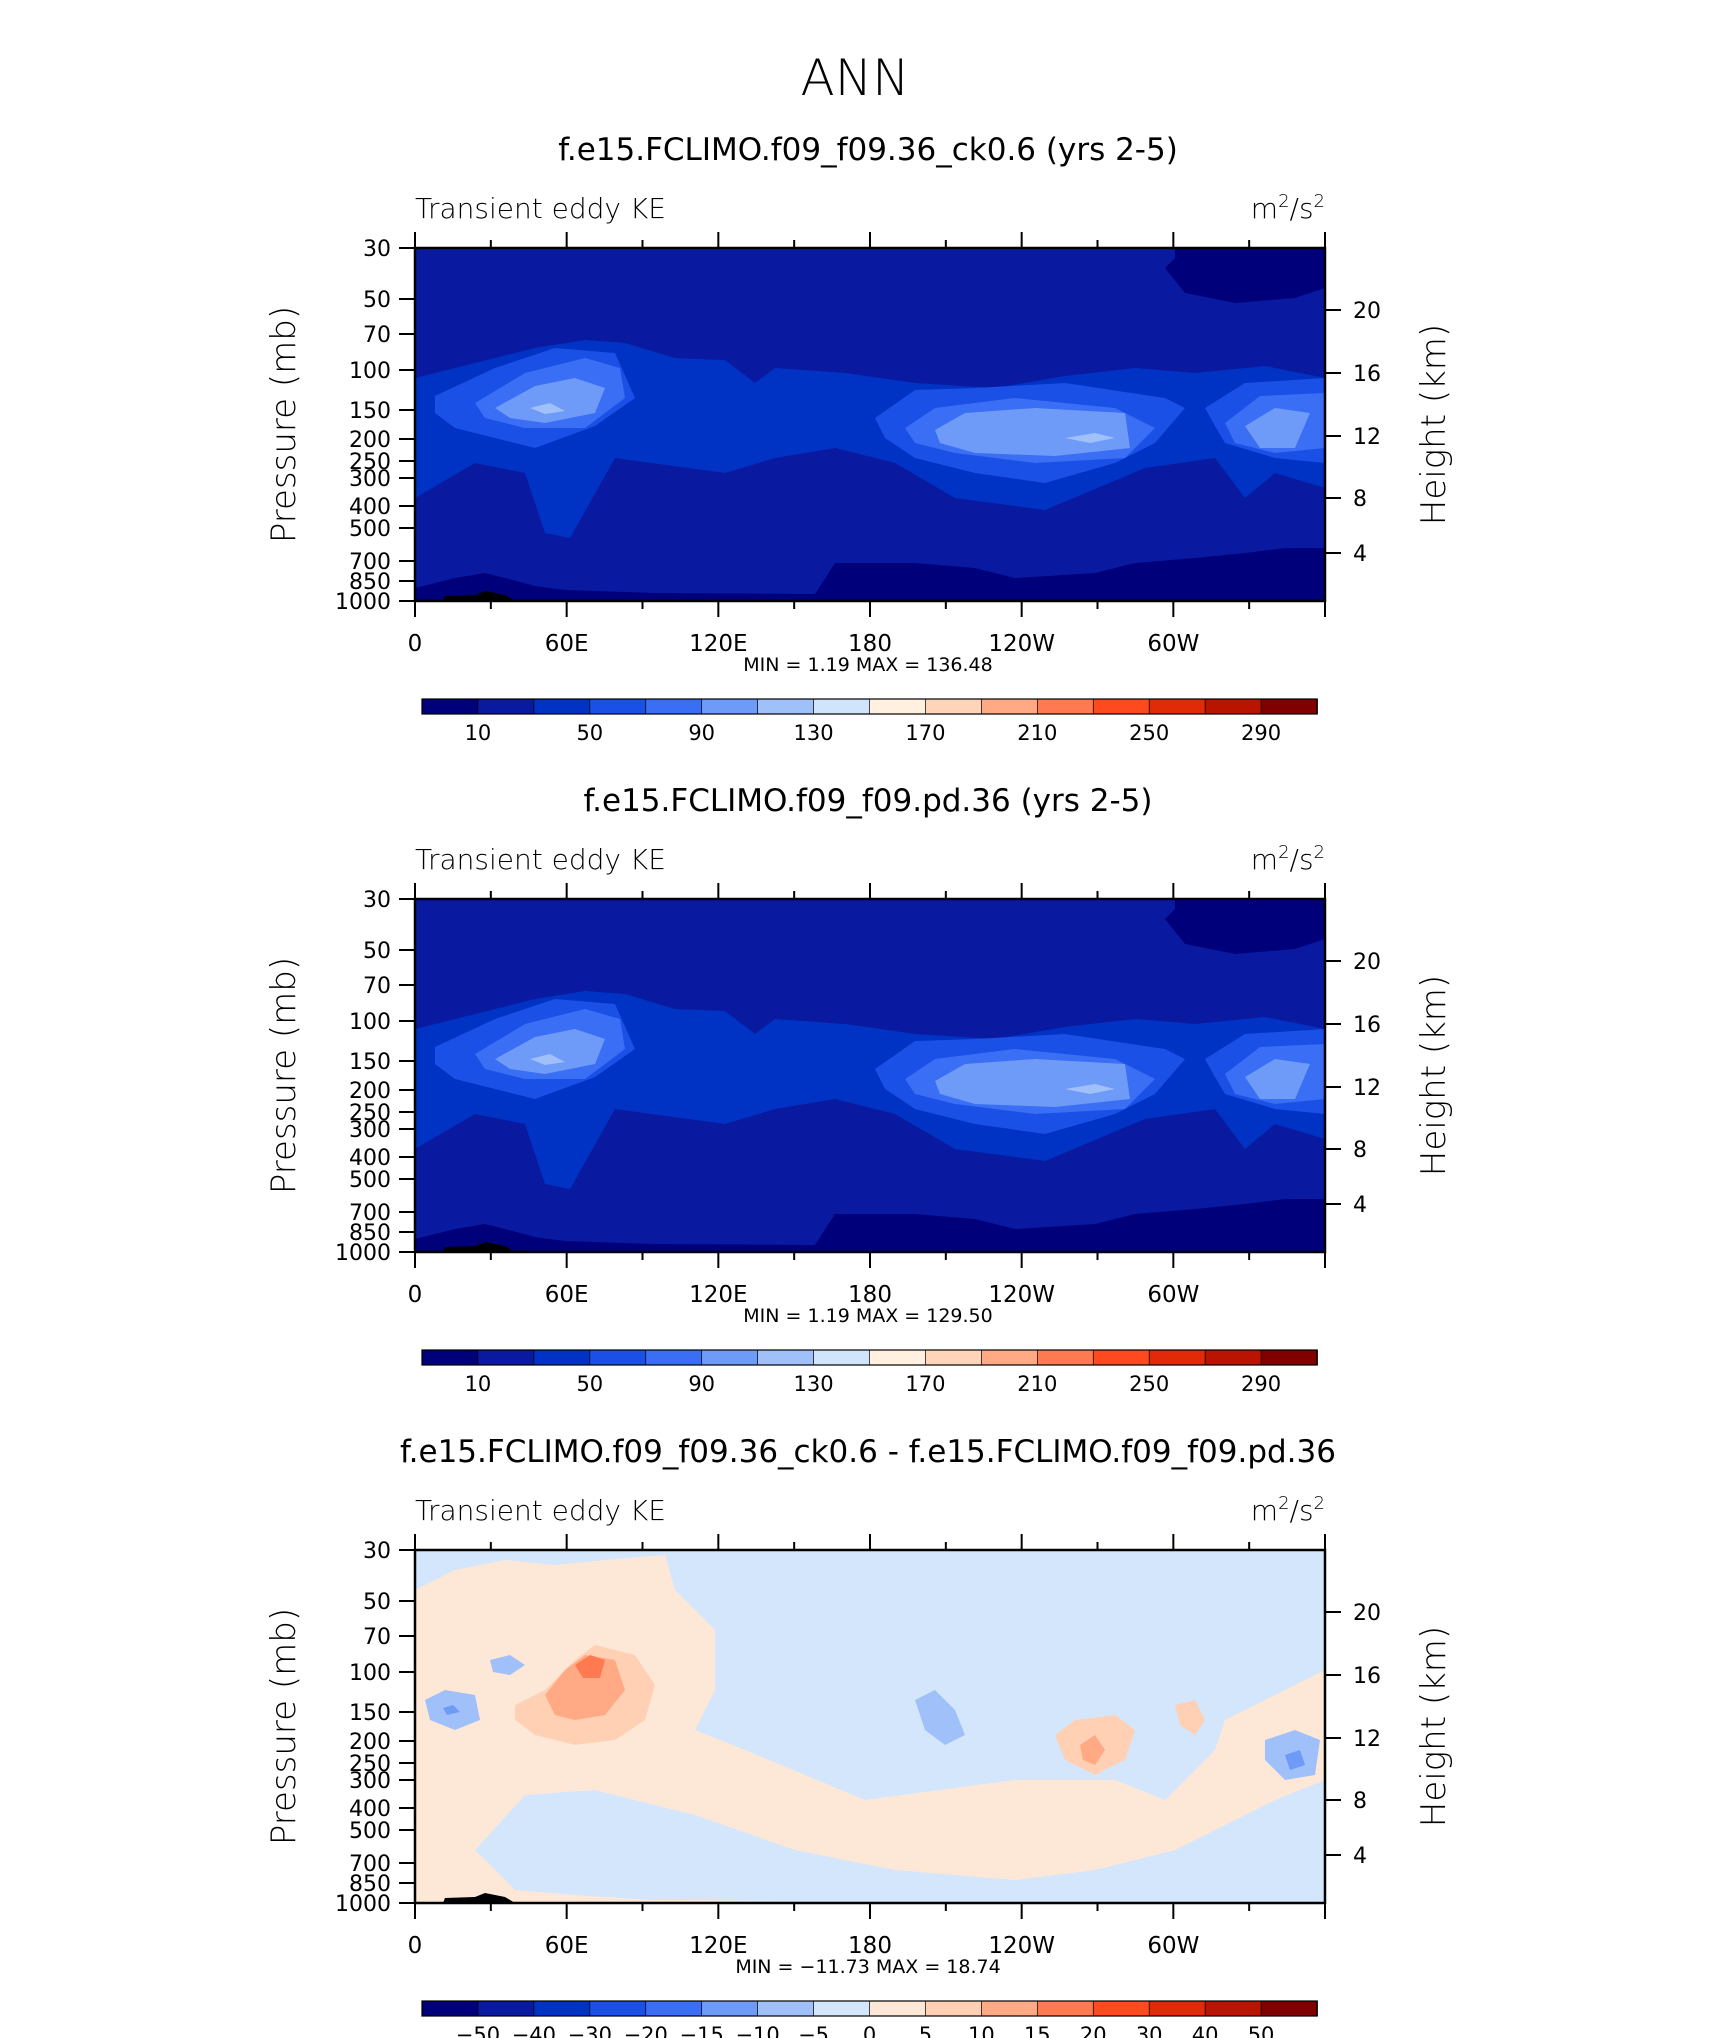  I want to click on y-tick-label: 50, so click(377, 300).